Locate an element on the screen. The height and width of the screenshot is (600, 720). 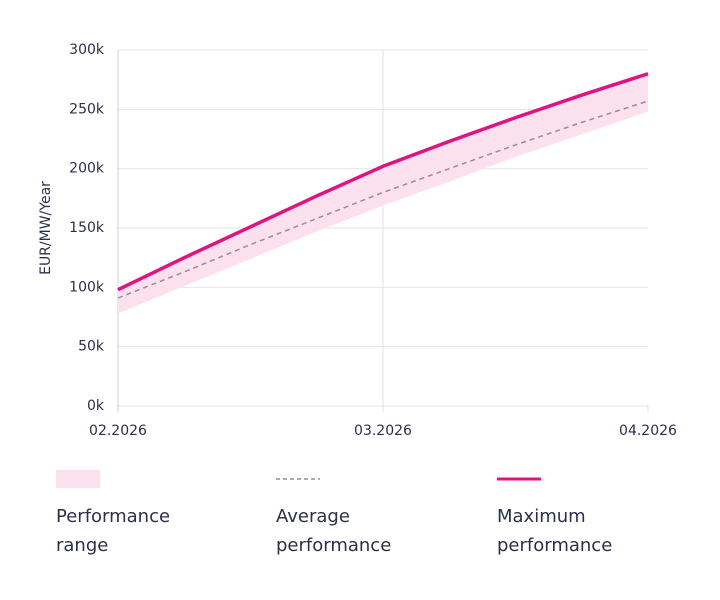
legend-item: Average performance is located at coordinates (361, 515).